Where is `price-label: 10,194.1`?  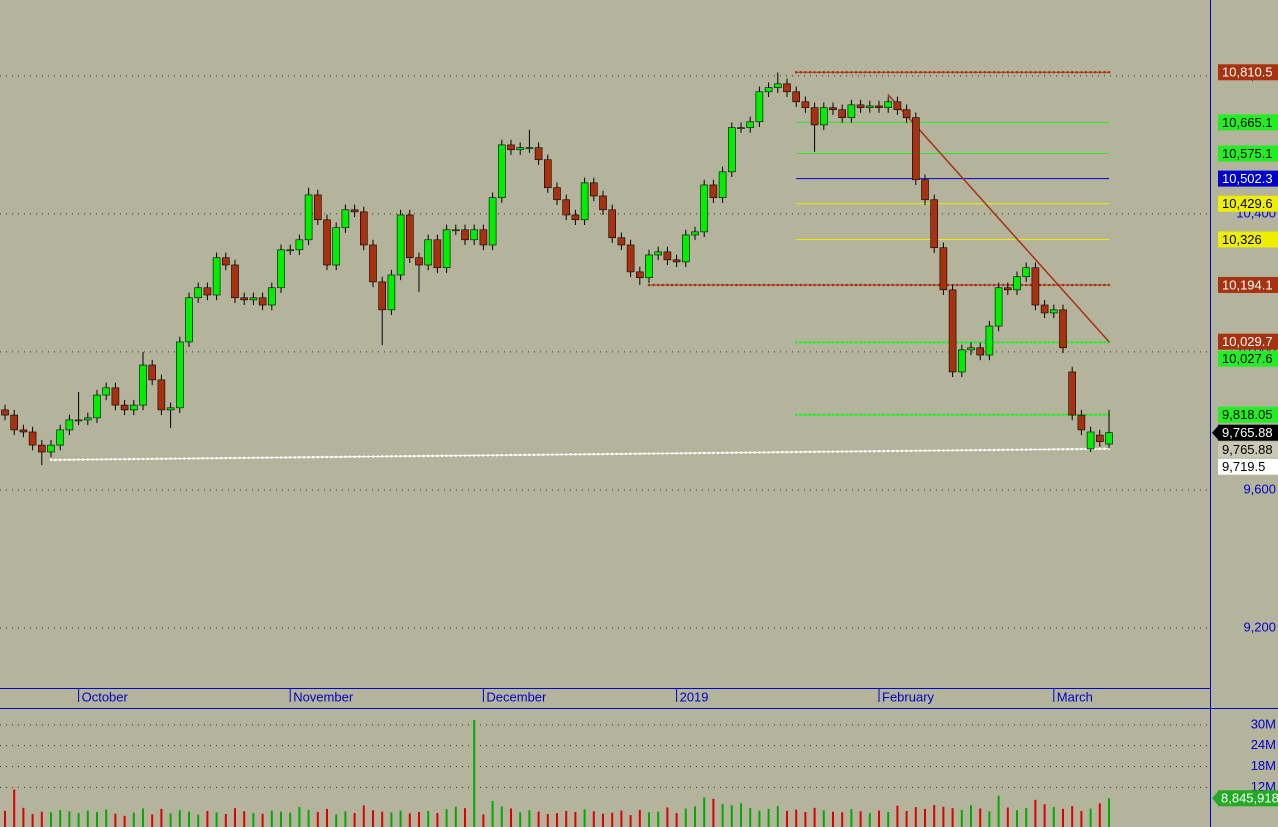
price-label: 10,194.1 is located at coordinates (1247, 284).